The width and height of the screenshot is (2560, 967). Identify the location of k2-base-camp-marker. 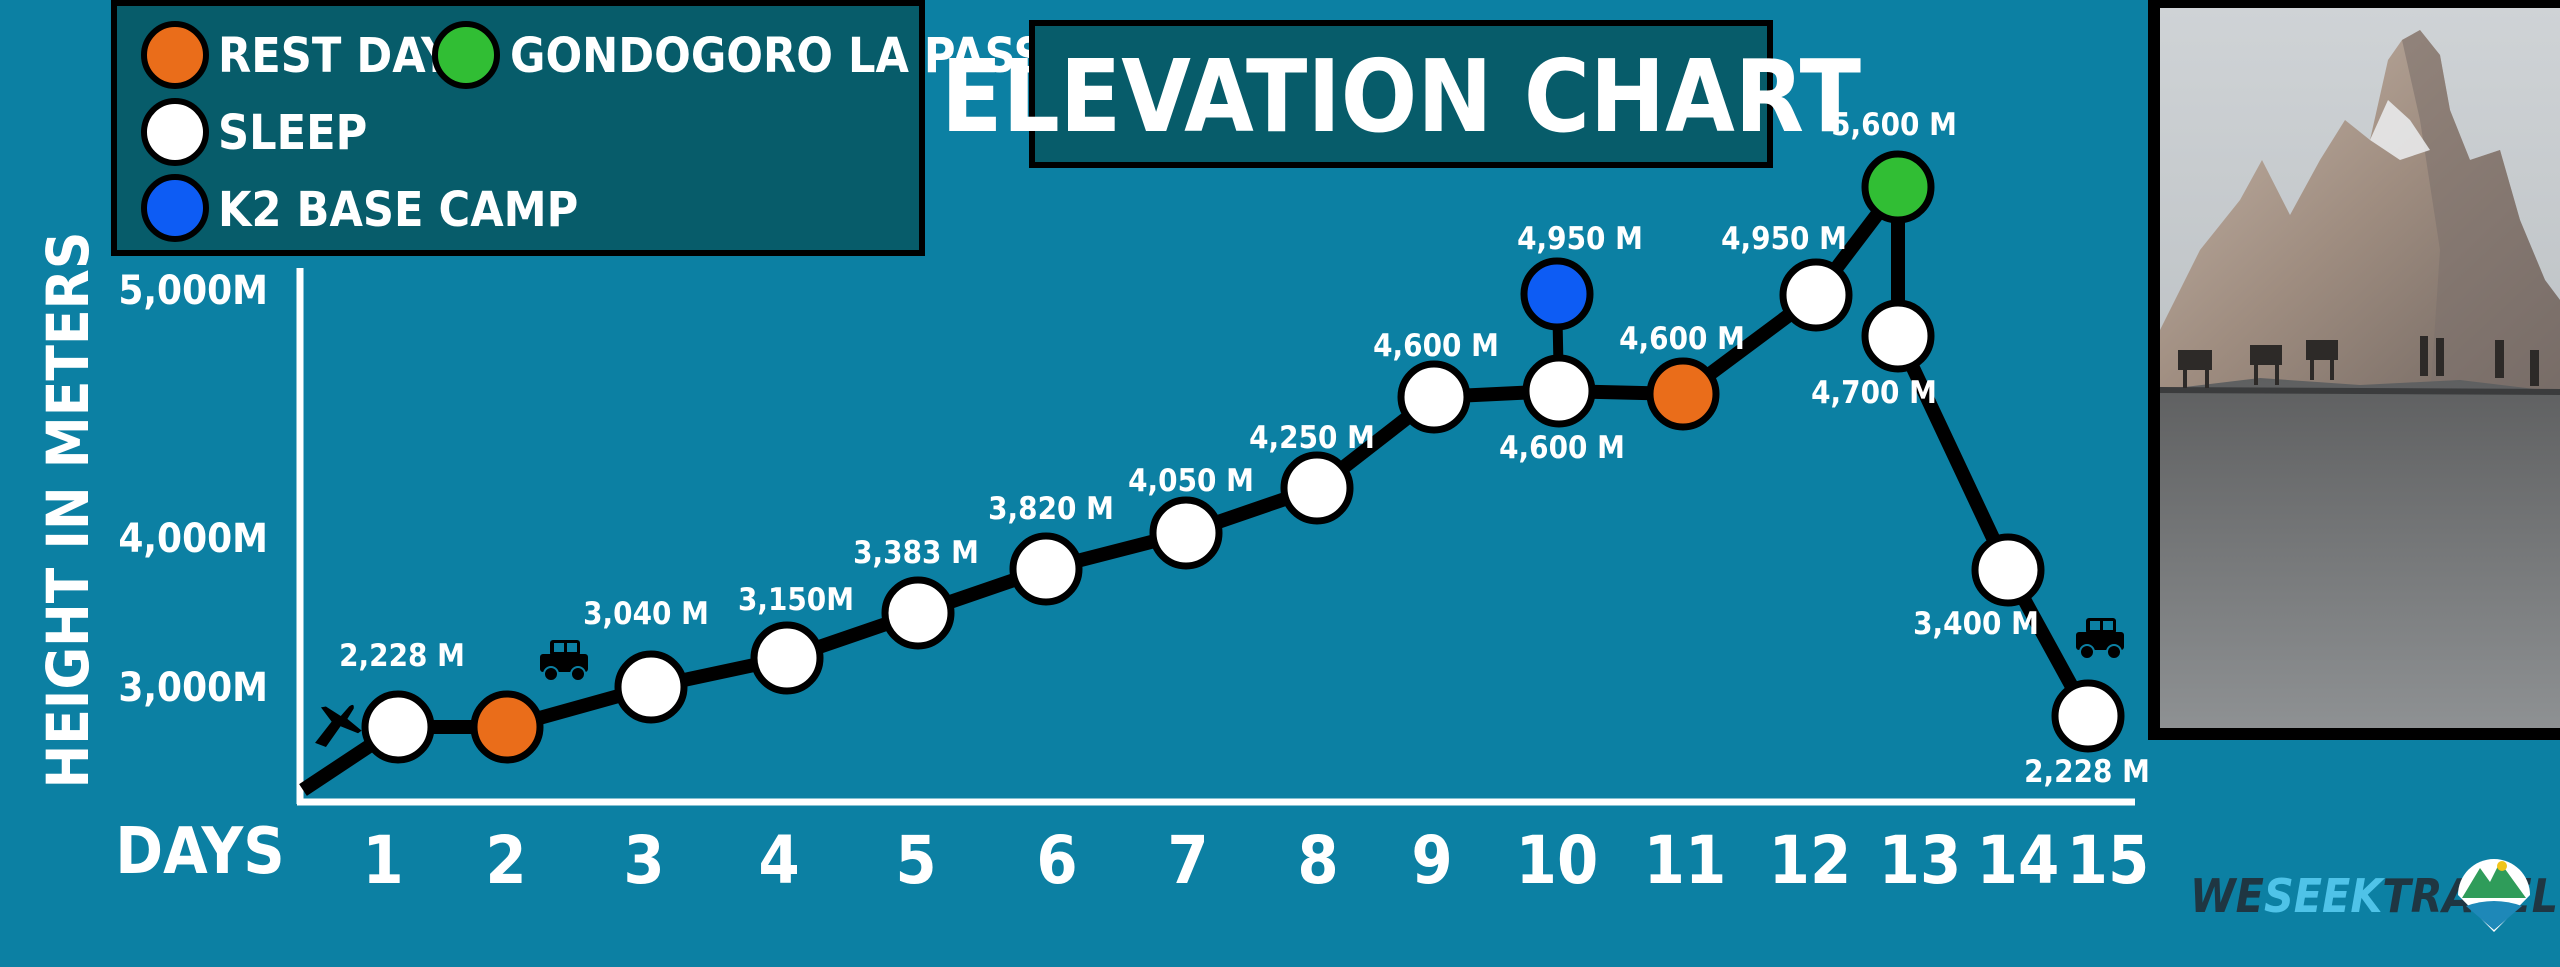
(1557, 294).